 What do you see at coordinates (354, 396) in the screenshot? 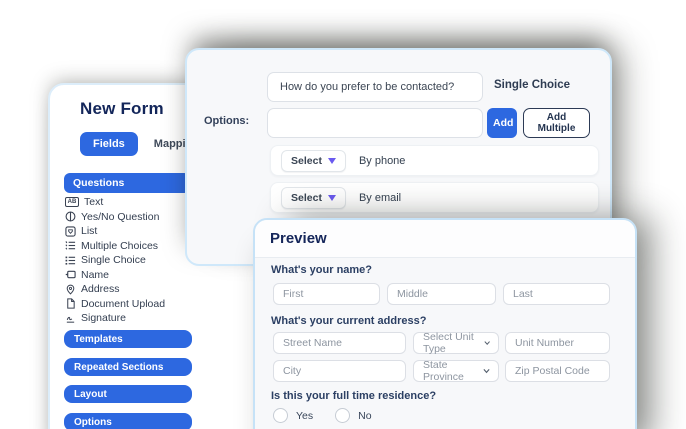
I see `residence-question-label: Is this your full time residence?` at bounding box center [354, 396].